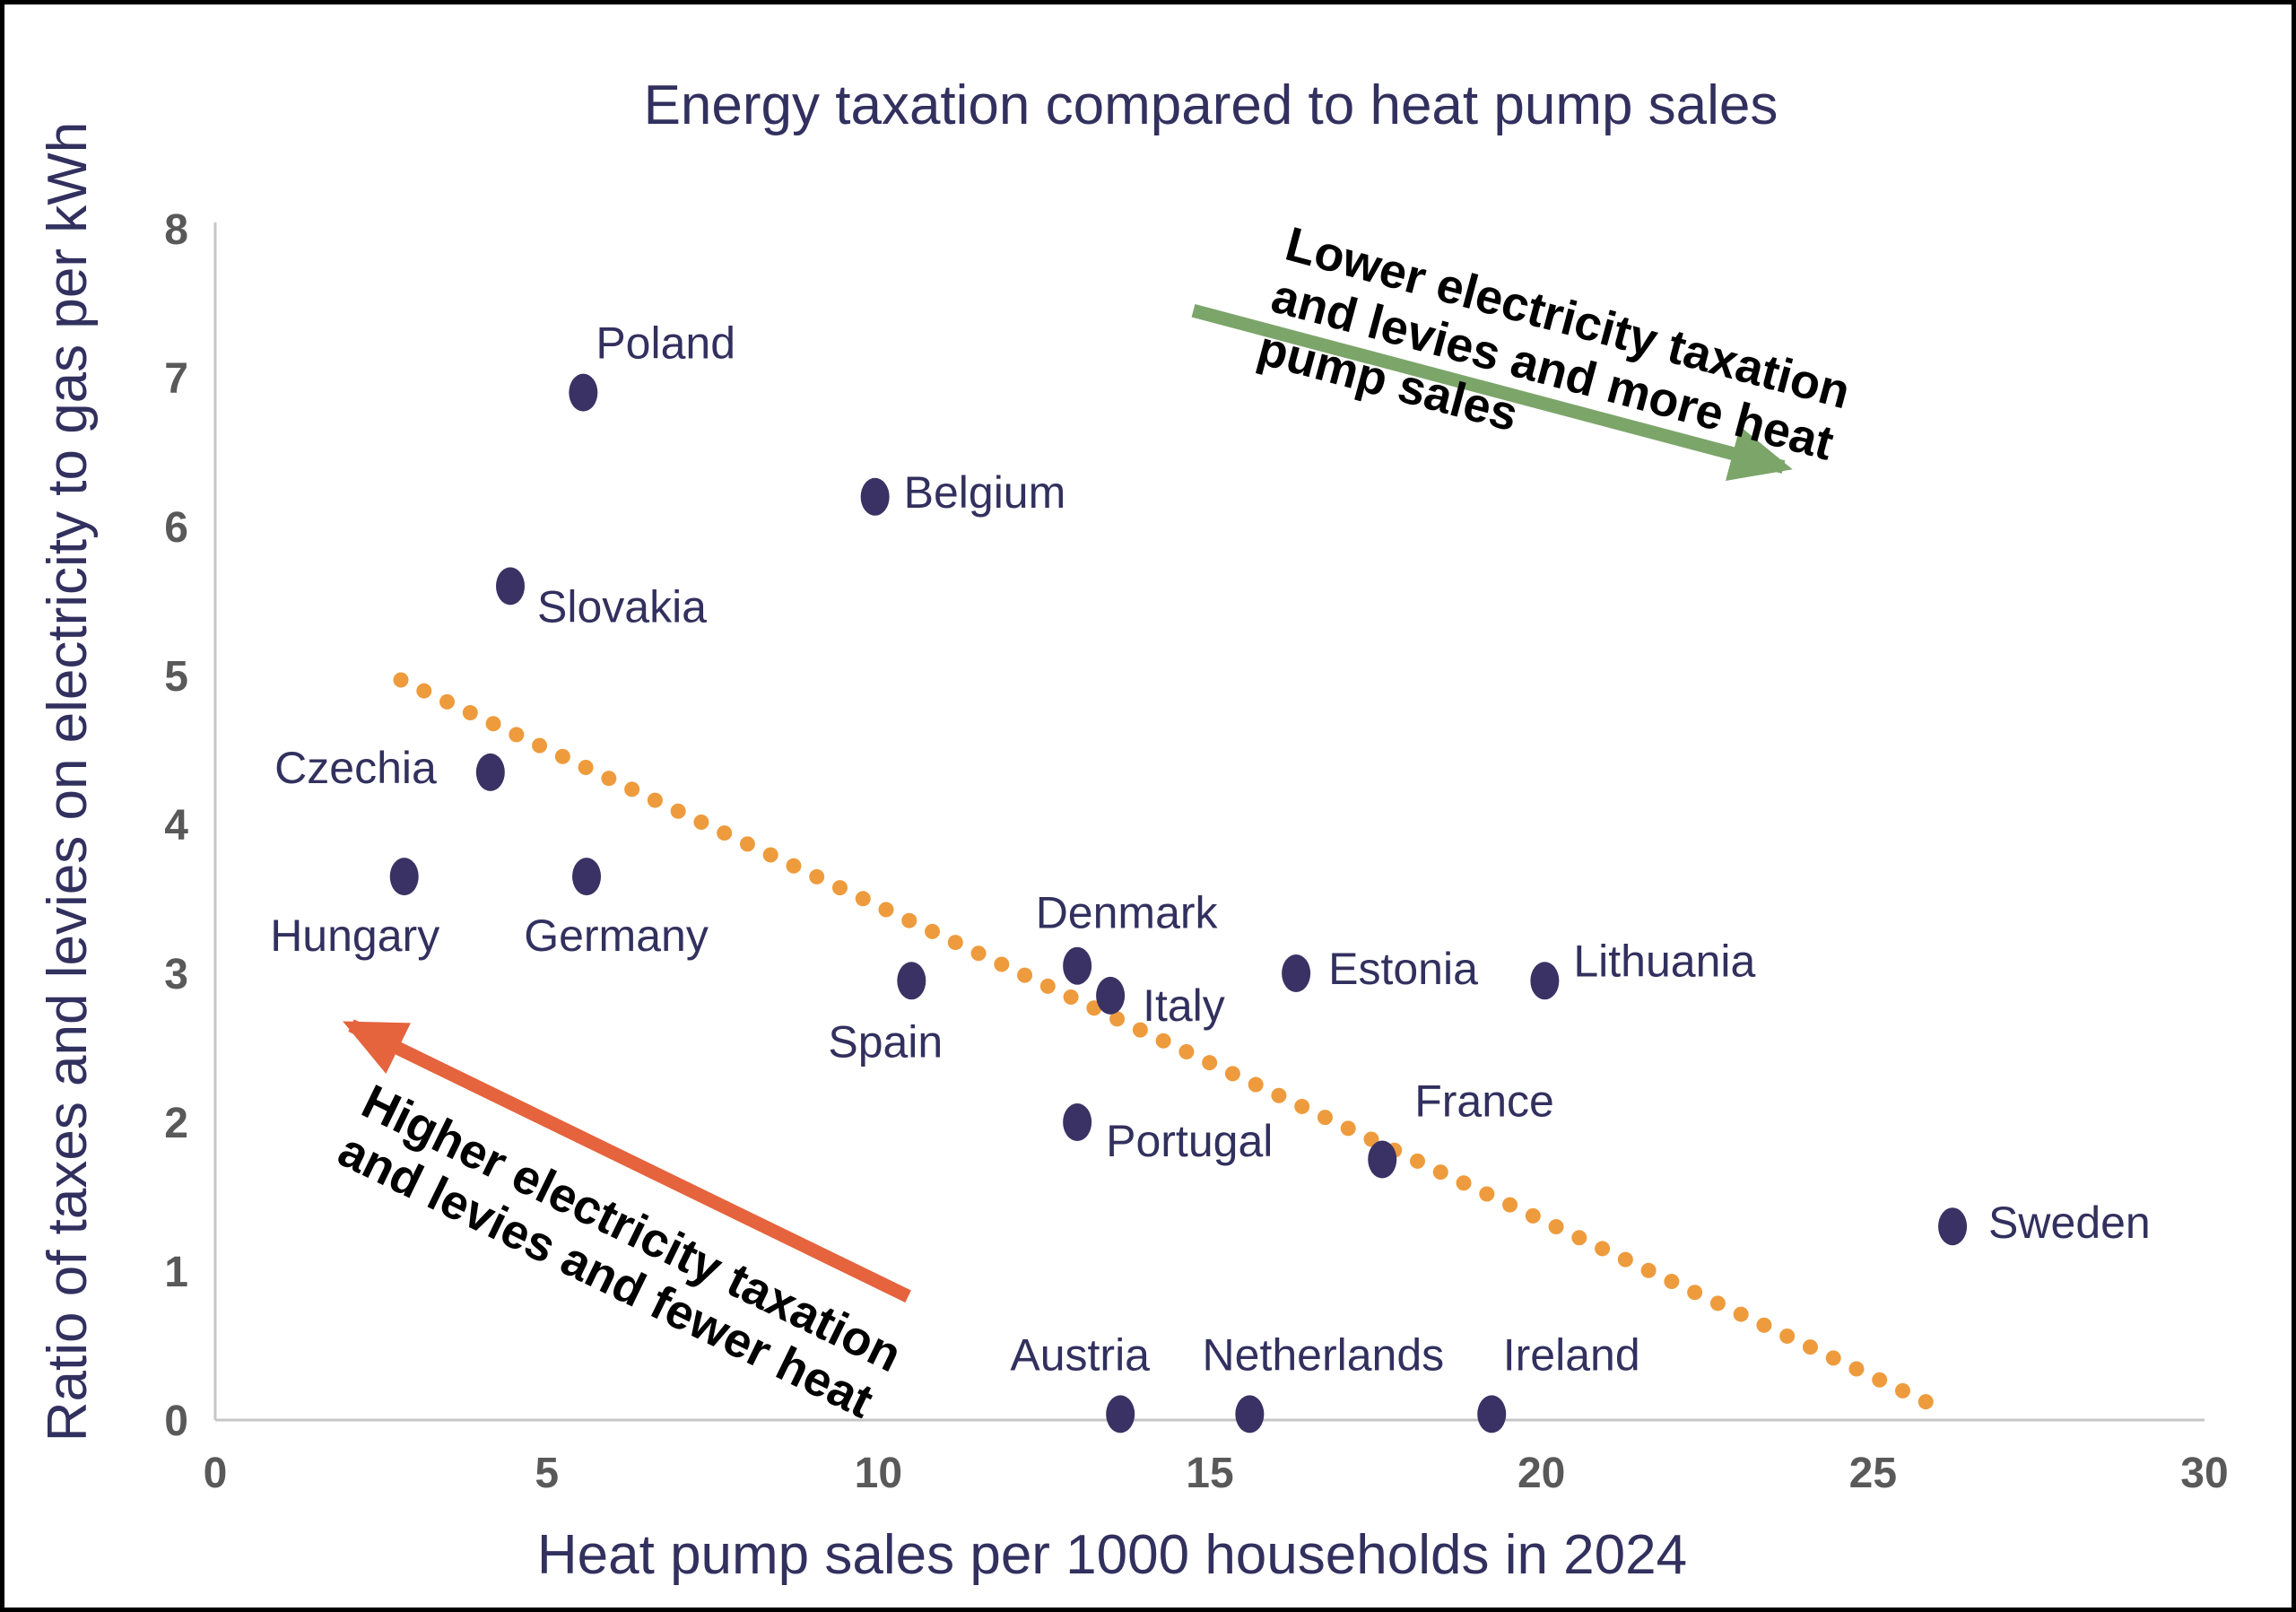  I want to click on point-austria, so click(1120, 1414).